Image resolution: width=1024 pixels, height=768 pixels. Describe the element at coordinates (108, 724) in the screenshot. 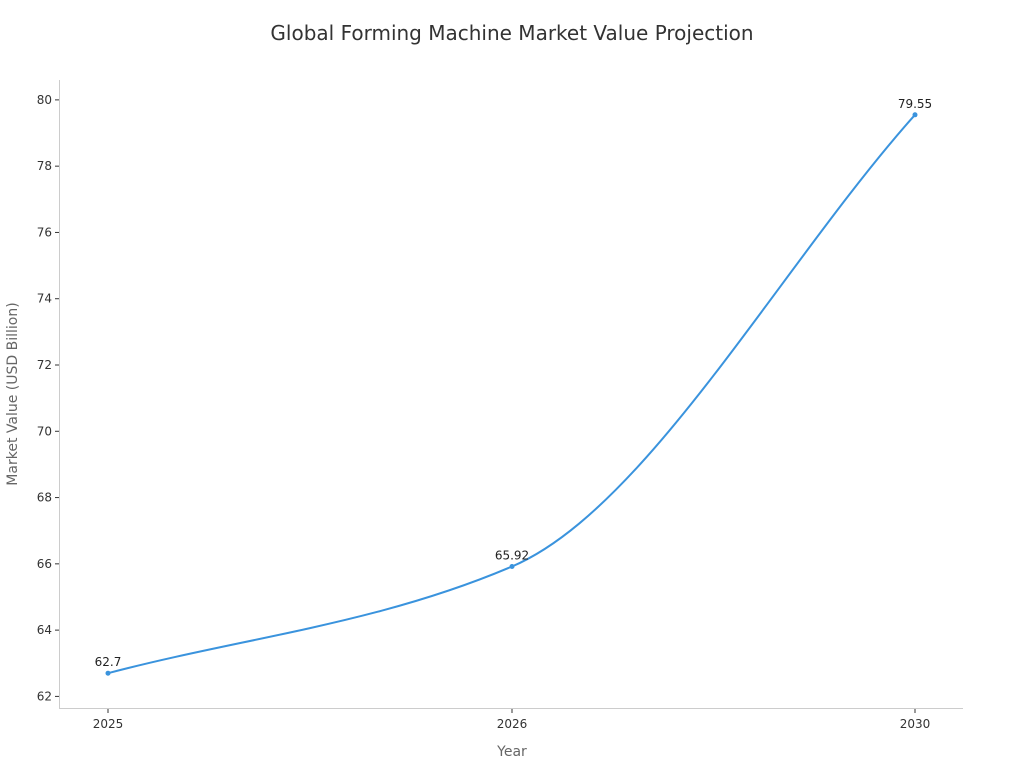

I see `x-tick-label: 2025` at that location.